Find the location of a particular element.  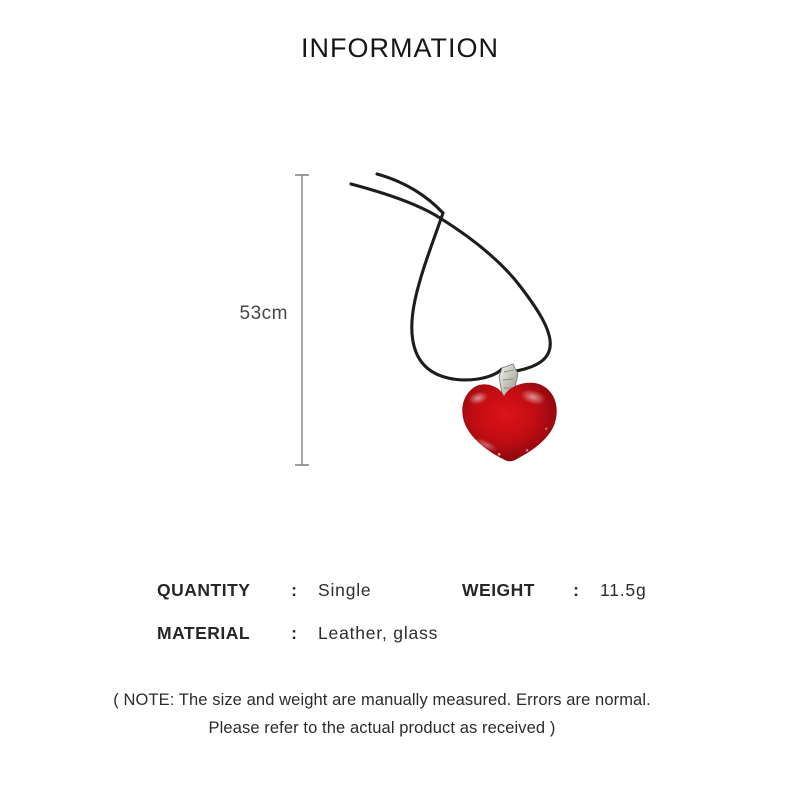

spec-value-weight: 11.5g is located at coordinates (623, 590).